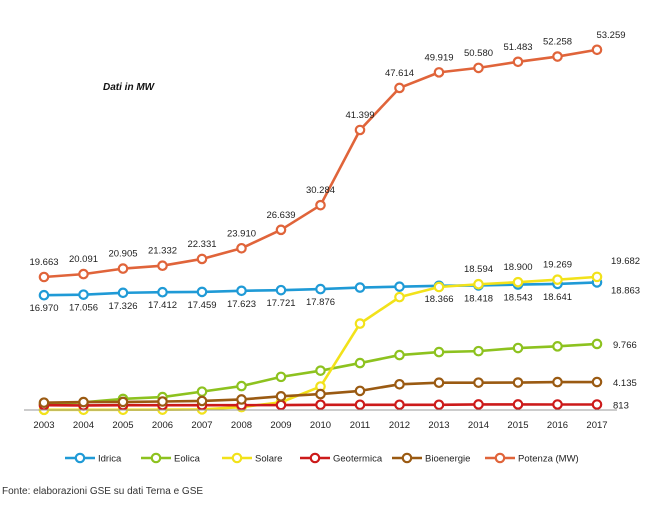  I want to click on data-label: 30.284, so click(320, 190).